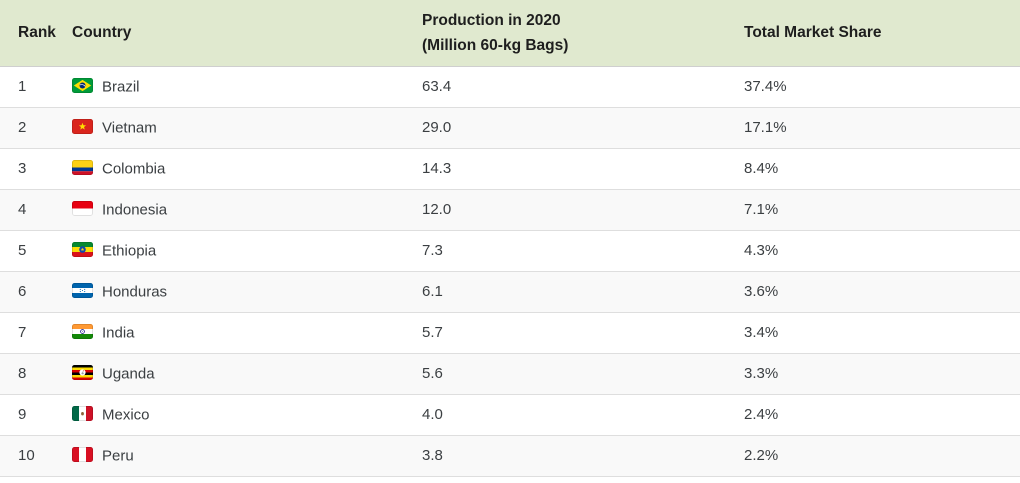 The height and width of the screenshot is (483, 1020). I want to click on market-share-cell: 7.1%, so click(761, 209).